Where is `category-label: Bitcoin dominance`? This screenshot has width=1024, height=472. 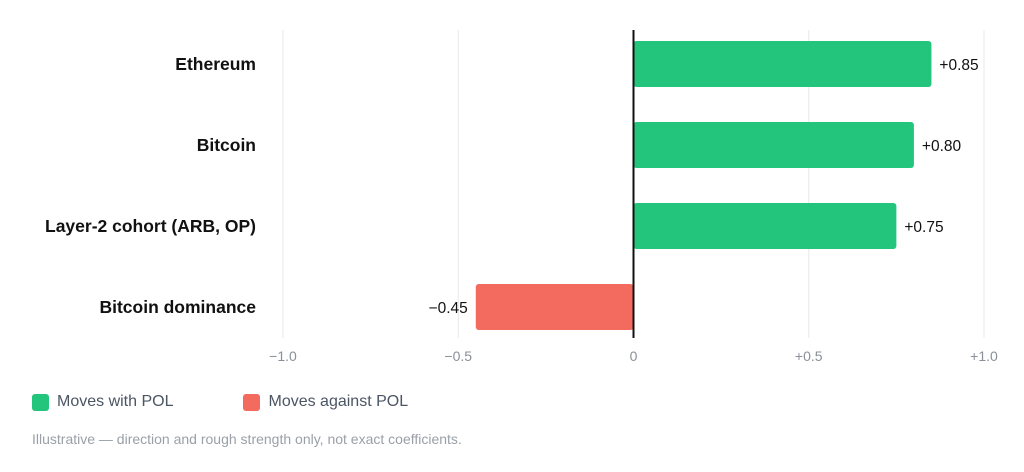
category-label: Bitcoin dominance is located at coordinates (177, 307).